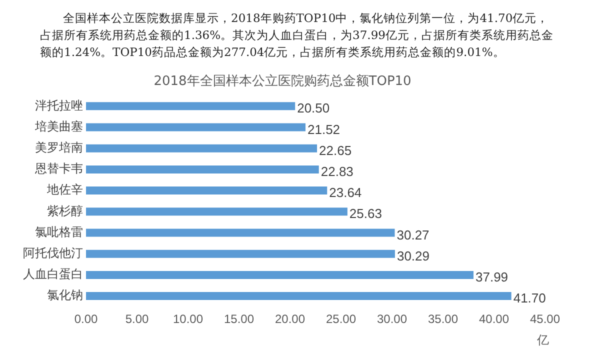 Image resolution: width=600 pixels, height=349 pixels. Describe the element at coordinates (53, 253) in the screenshot. I see `y-tick-label: 阿托伐他汀` at that location.